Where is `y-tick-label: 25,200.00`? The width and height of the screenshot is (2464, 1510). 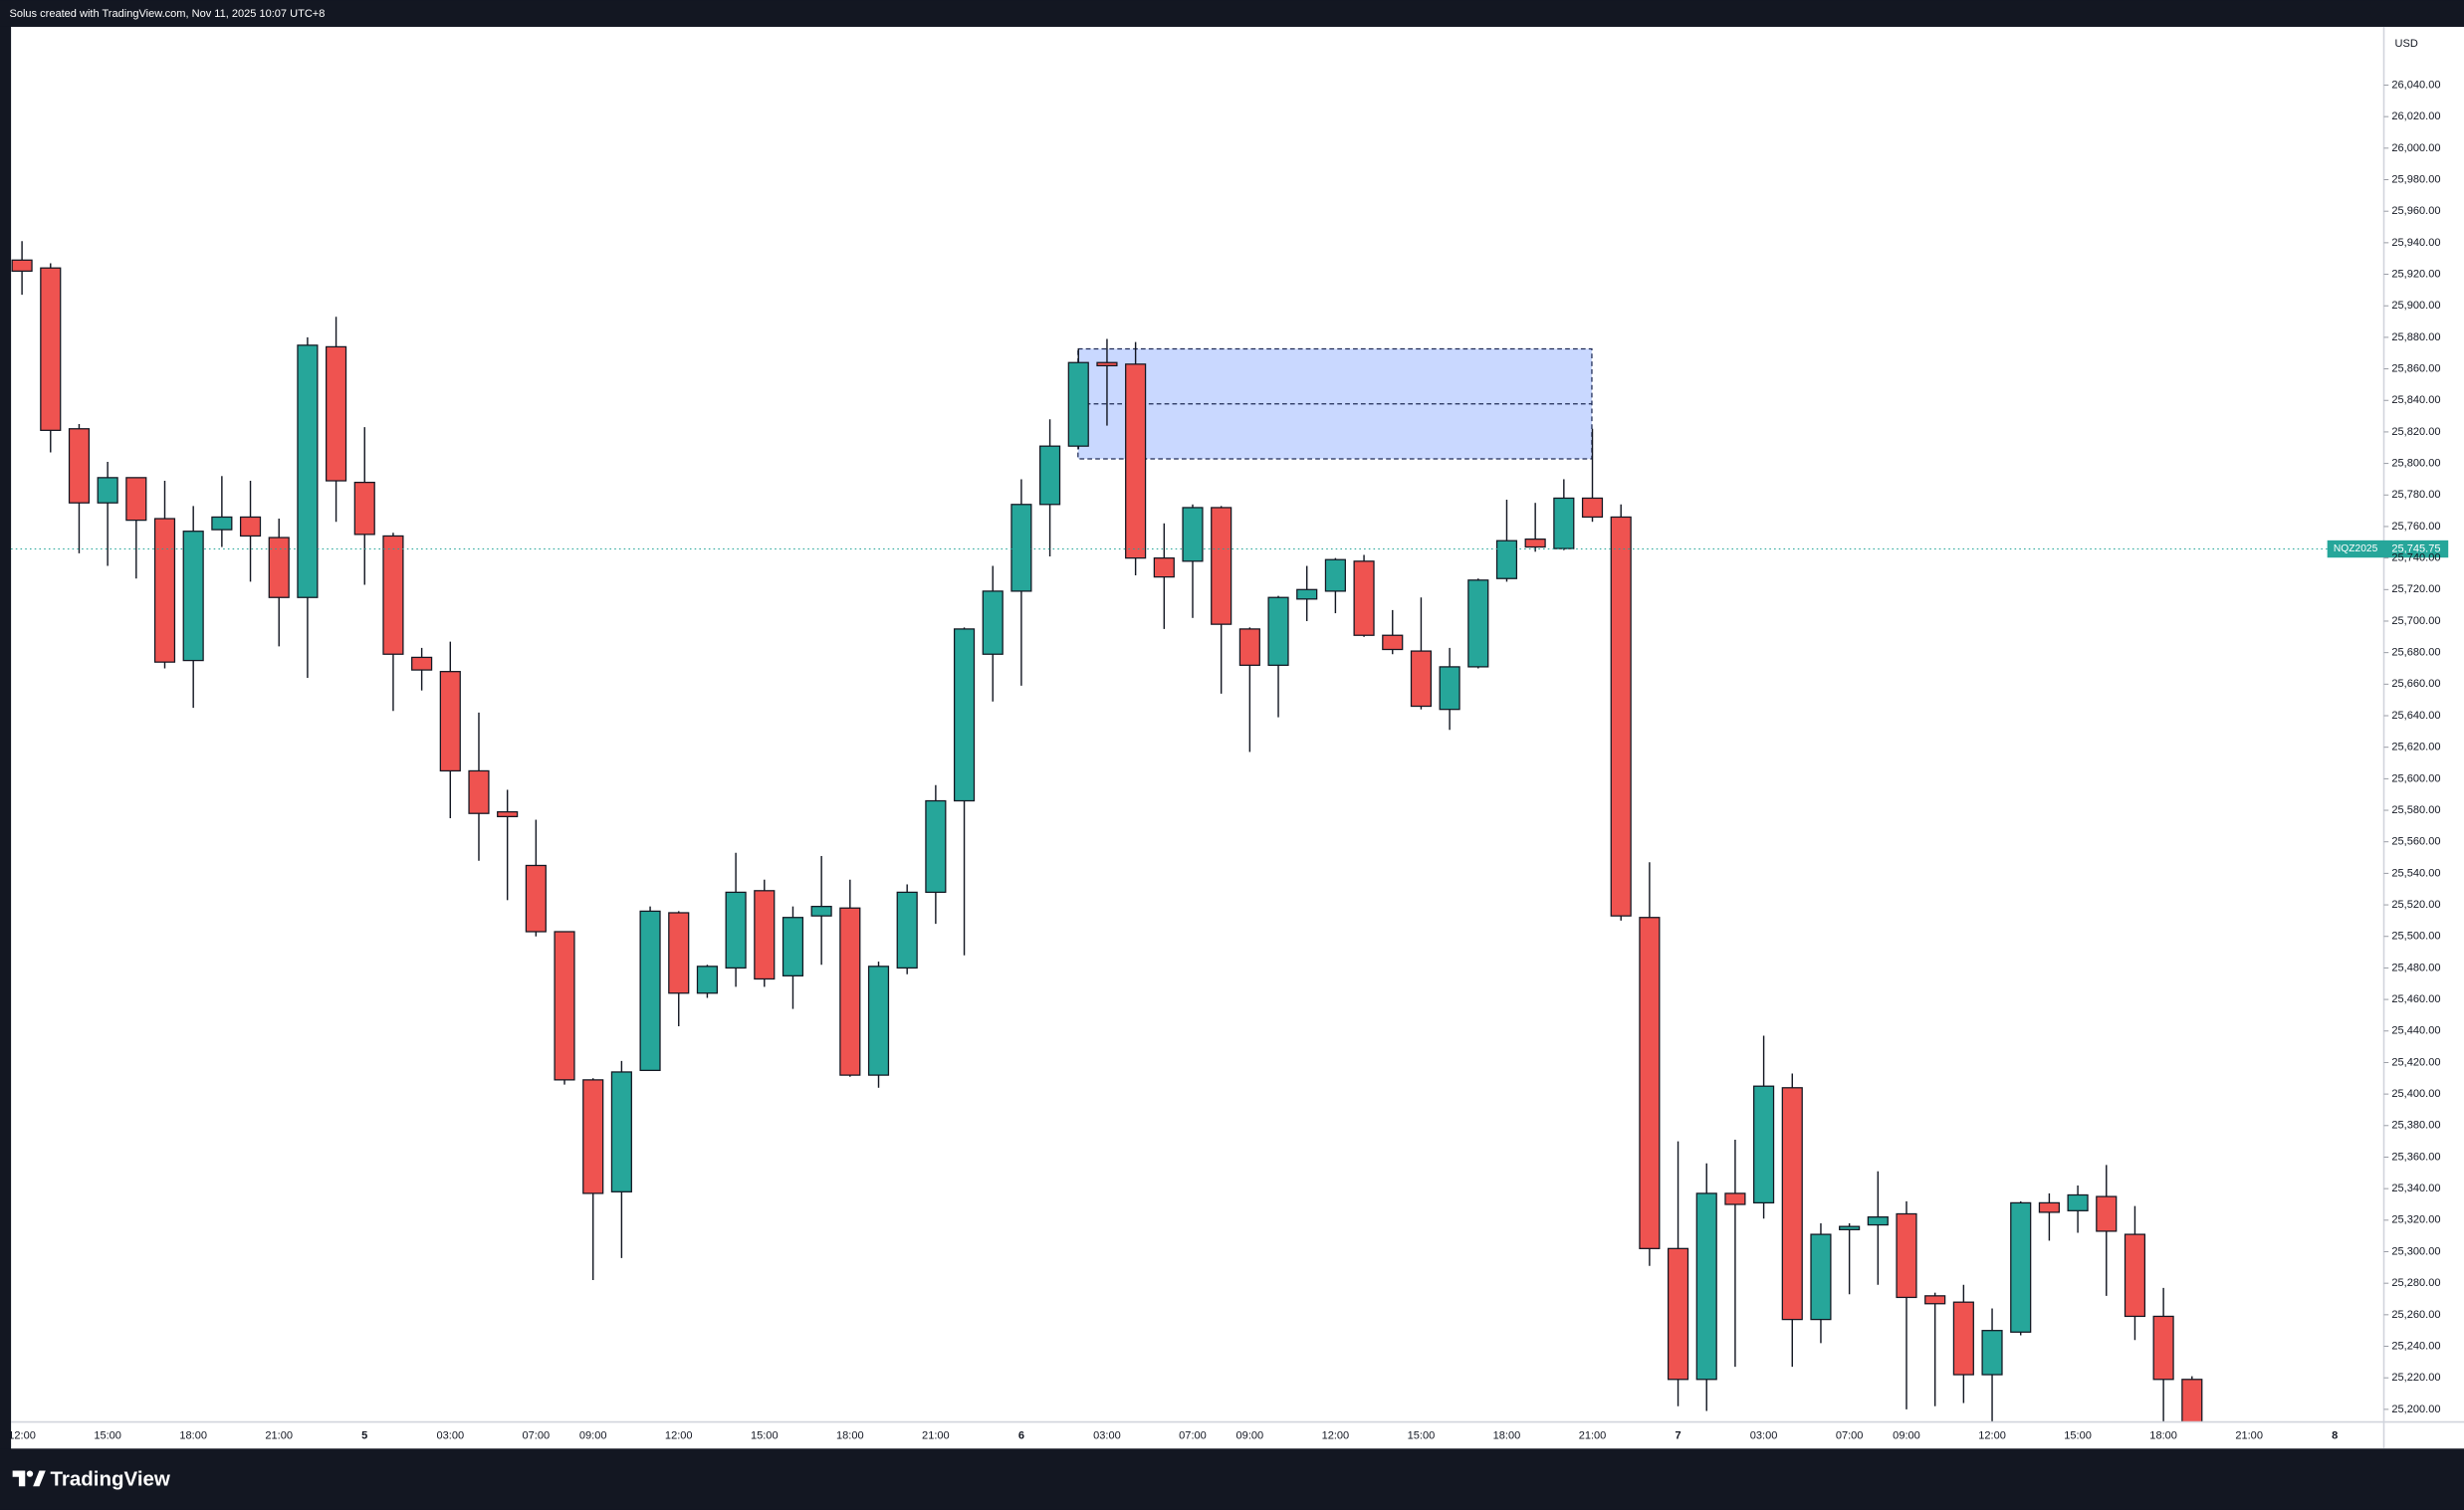 y-tick-label: 25,200.00 is located at coordinates (2415, 1409).